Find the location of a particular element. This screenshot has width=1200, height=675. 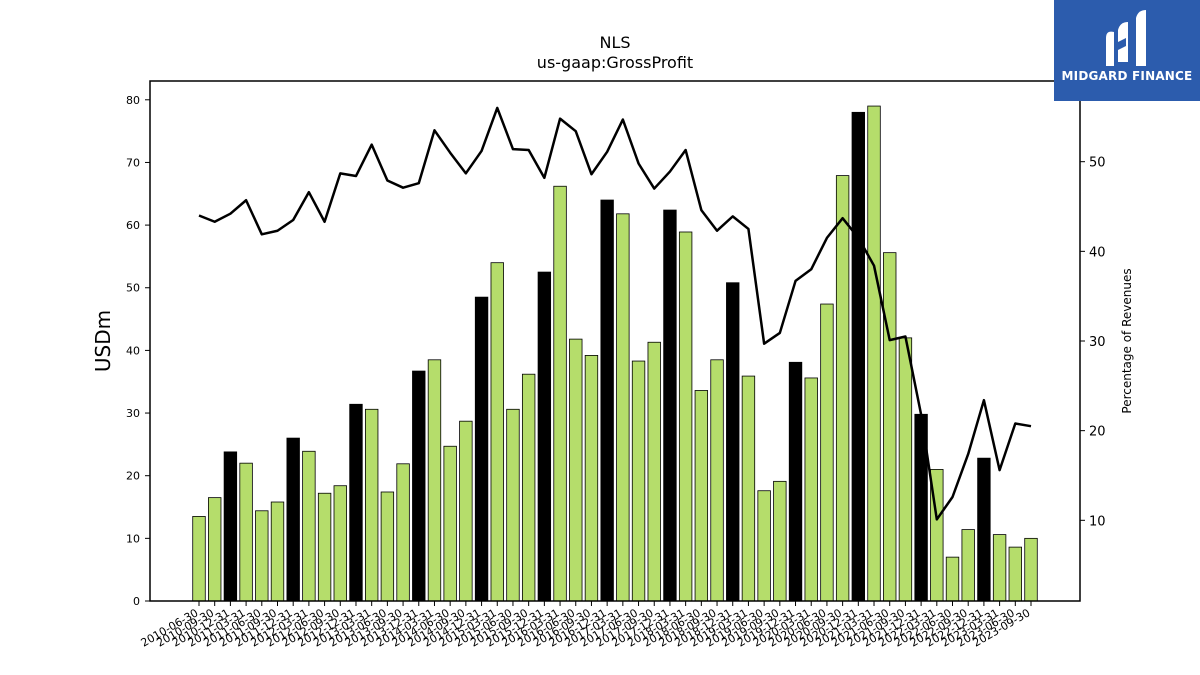

left-axis: 0 10 20 30 40 50 60 70 80 is located at coordinates (138, 351).